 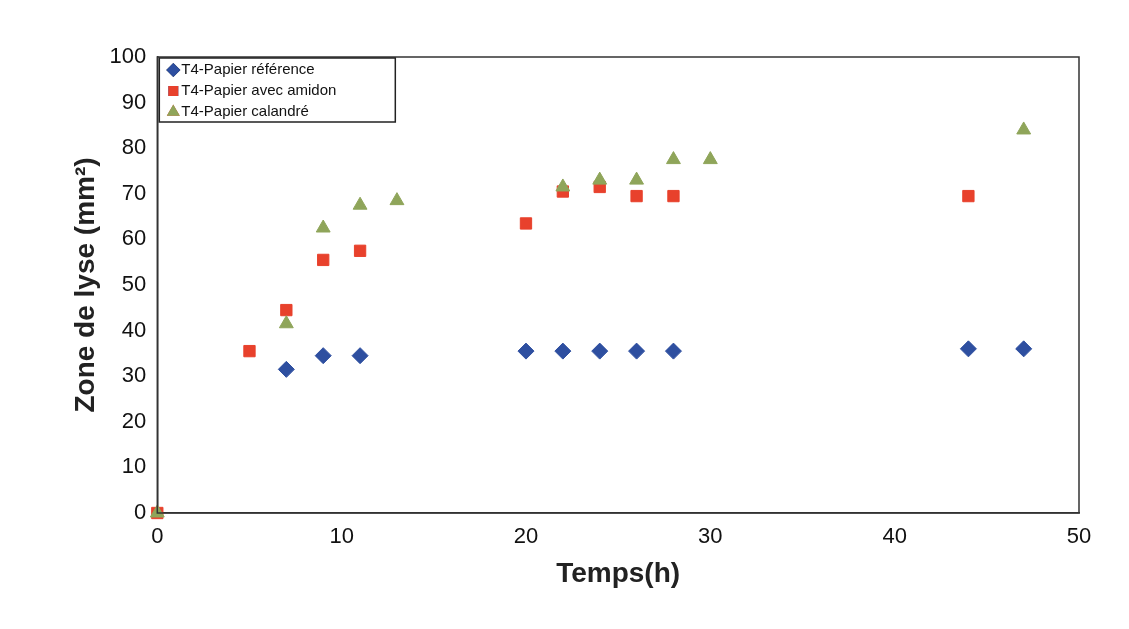 I want to click on x-tick-label: 10, so click(x=341, y=536).